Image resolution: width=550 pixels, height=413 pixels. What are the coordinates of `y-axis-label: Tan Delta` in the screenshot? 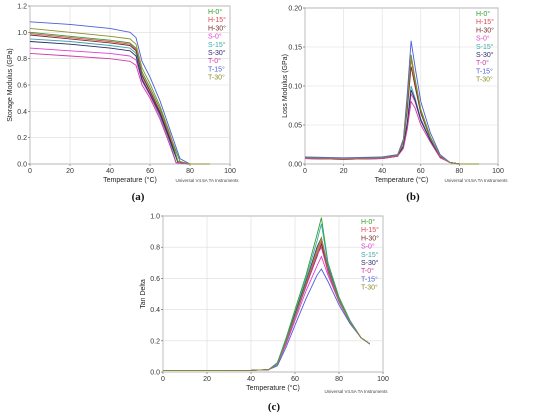 It's located at (143, 294).